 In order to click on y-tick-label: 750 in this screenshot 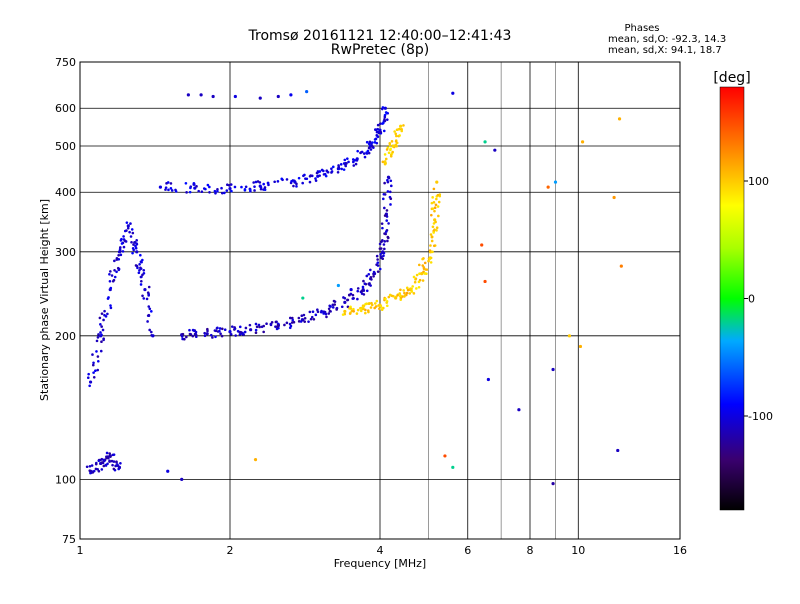, I will do `click(65, 62)`.